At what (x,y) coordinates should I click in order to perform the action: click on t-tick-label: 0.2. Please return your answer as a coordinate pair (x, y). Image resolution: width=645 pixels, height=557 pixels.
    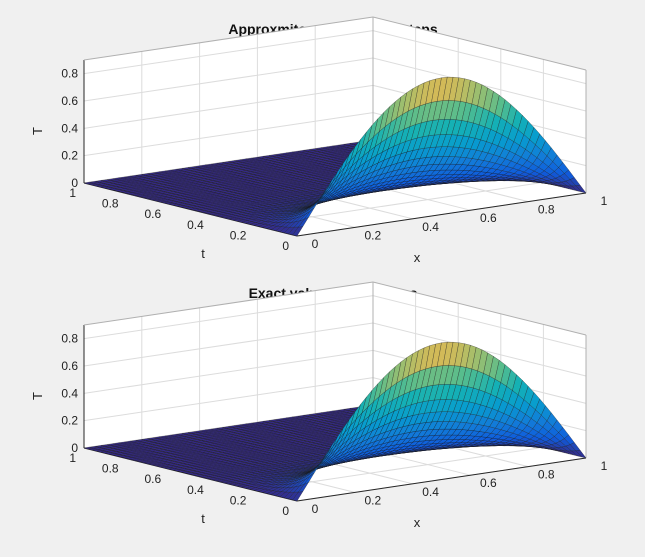
    Looking at the image, I should click on (238, 235).